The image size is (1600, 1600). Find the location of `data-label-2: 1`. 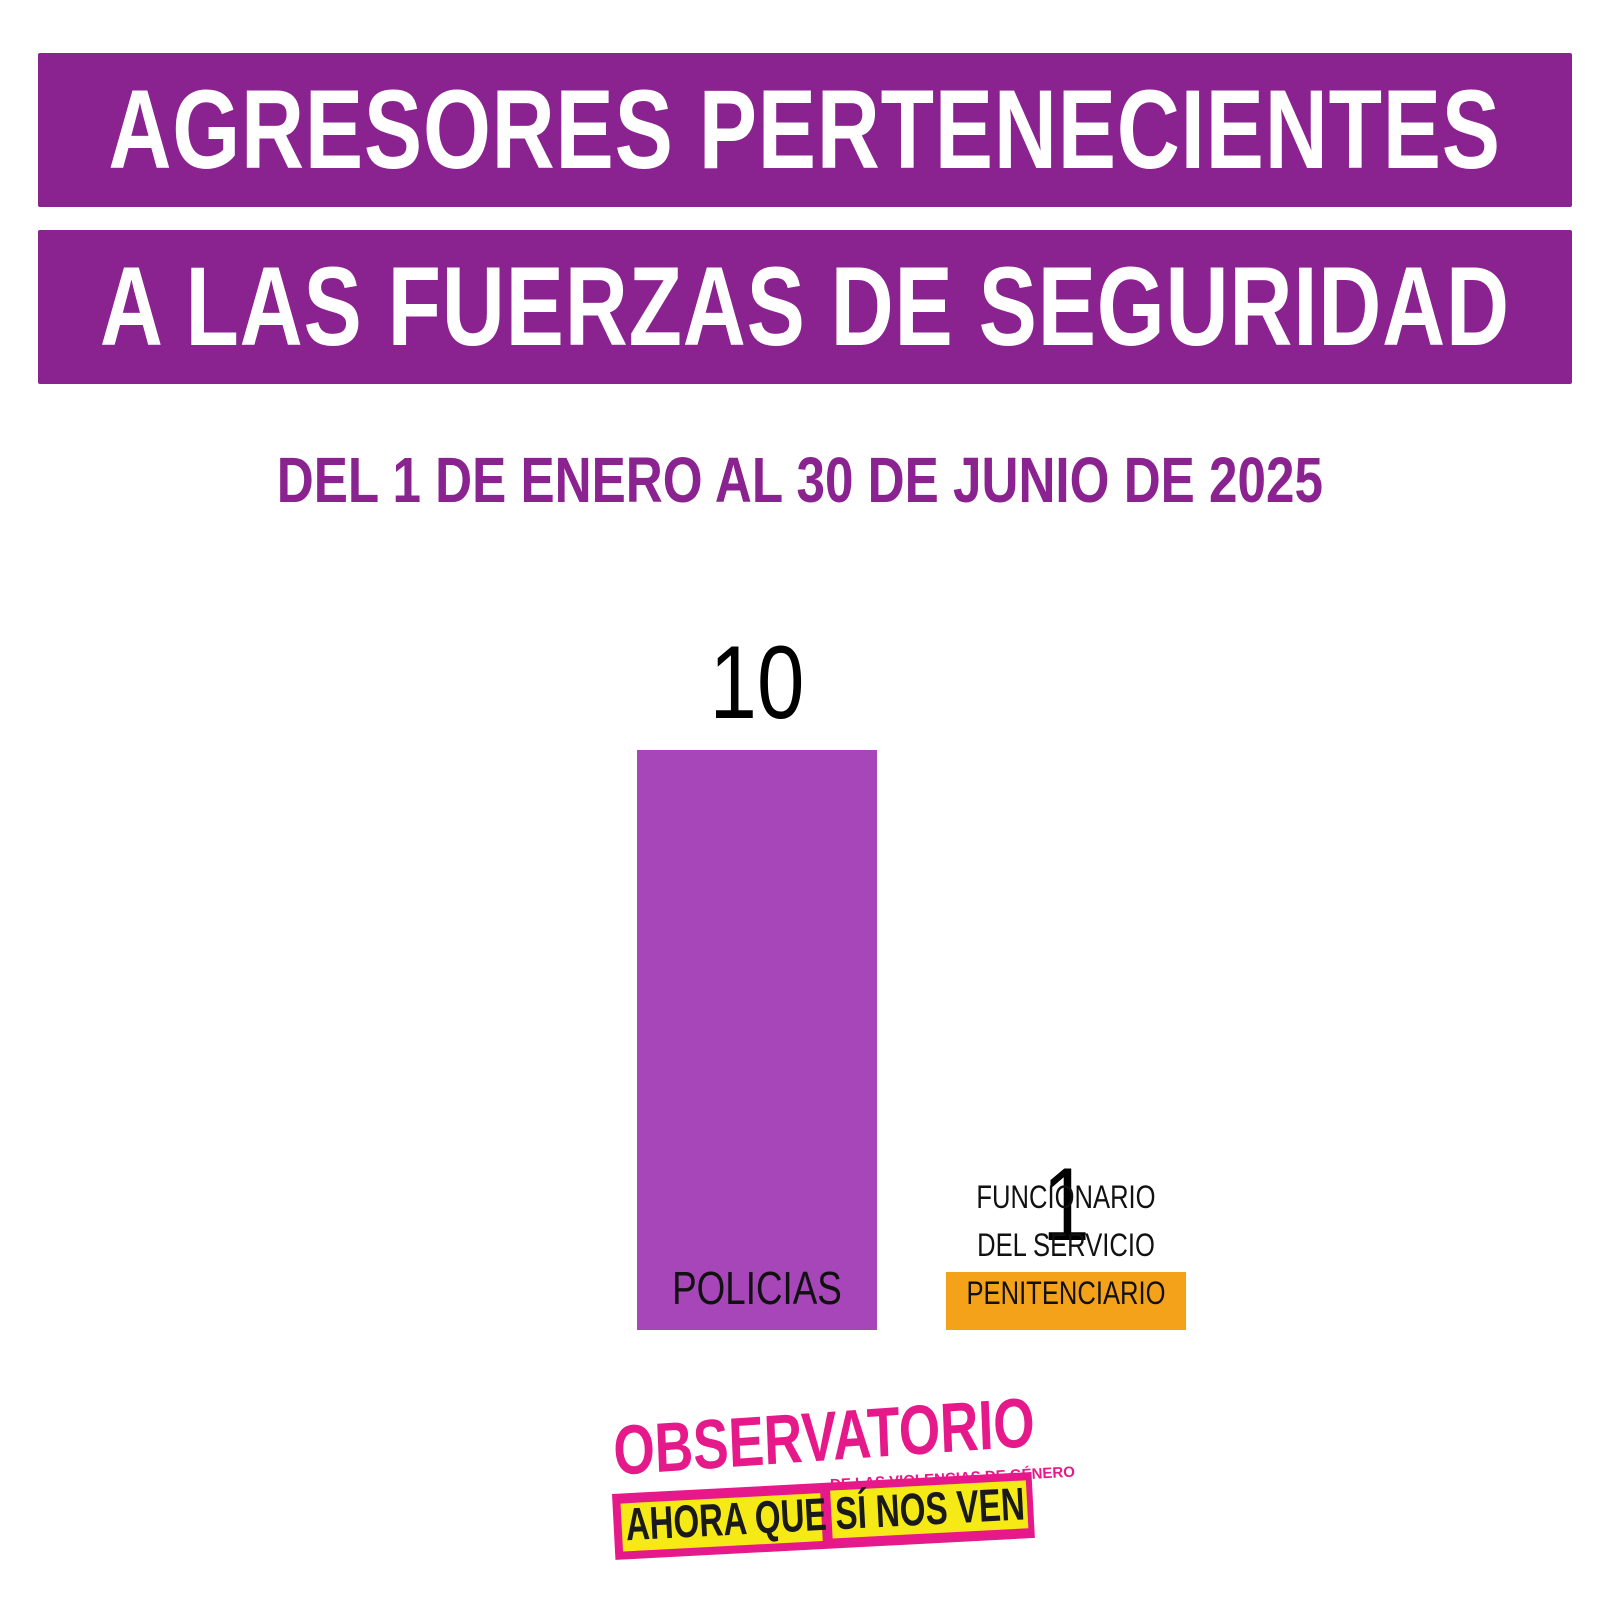

data-label-2: 1 is located at coordinates (1065, 1205).